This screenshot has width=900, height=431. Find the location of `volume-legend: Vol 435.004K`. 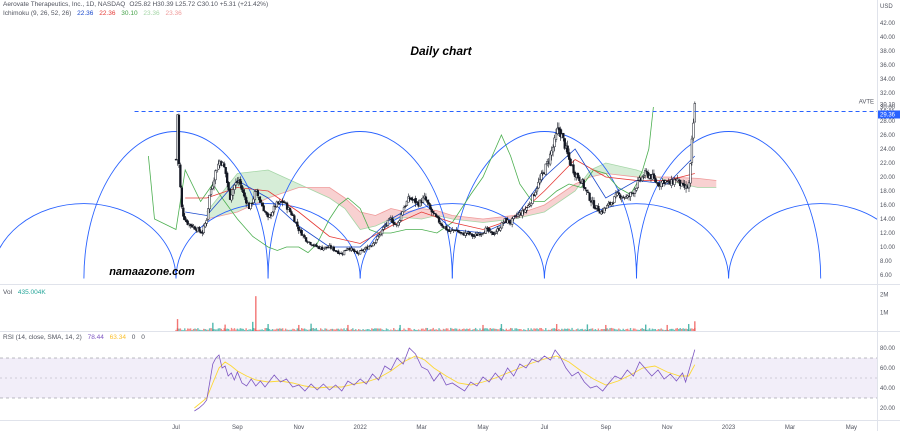

volume-legend: Vol 435.004K is located at coordinates (26, 292).